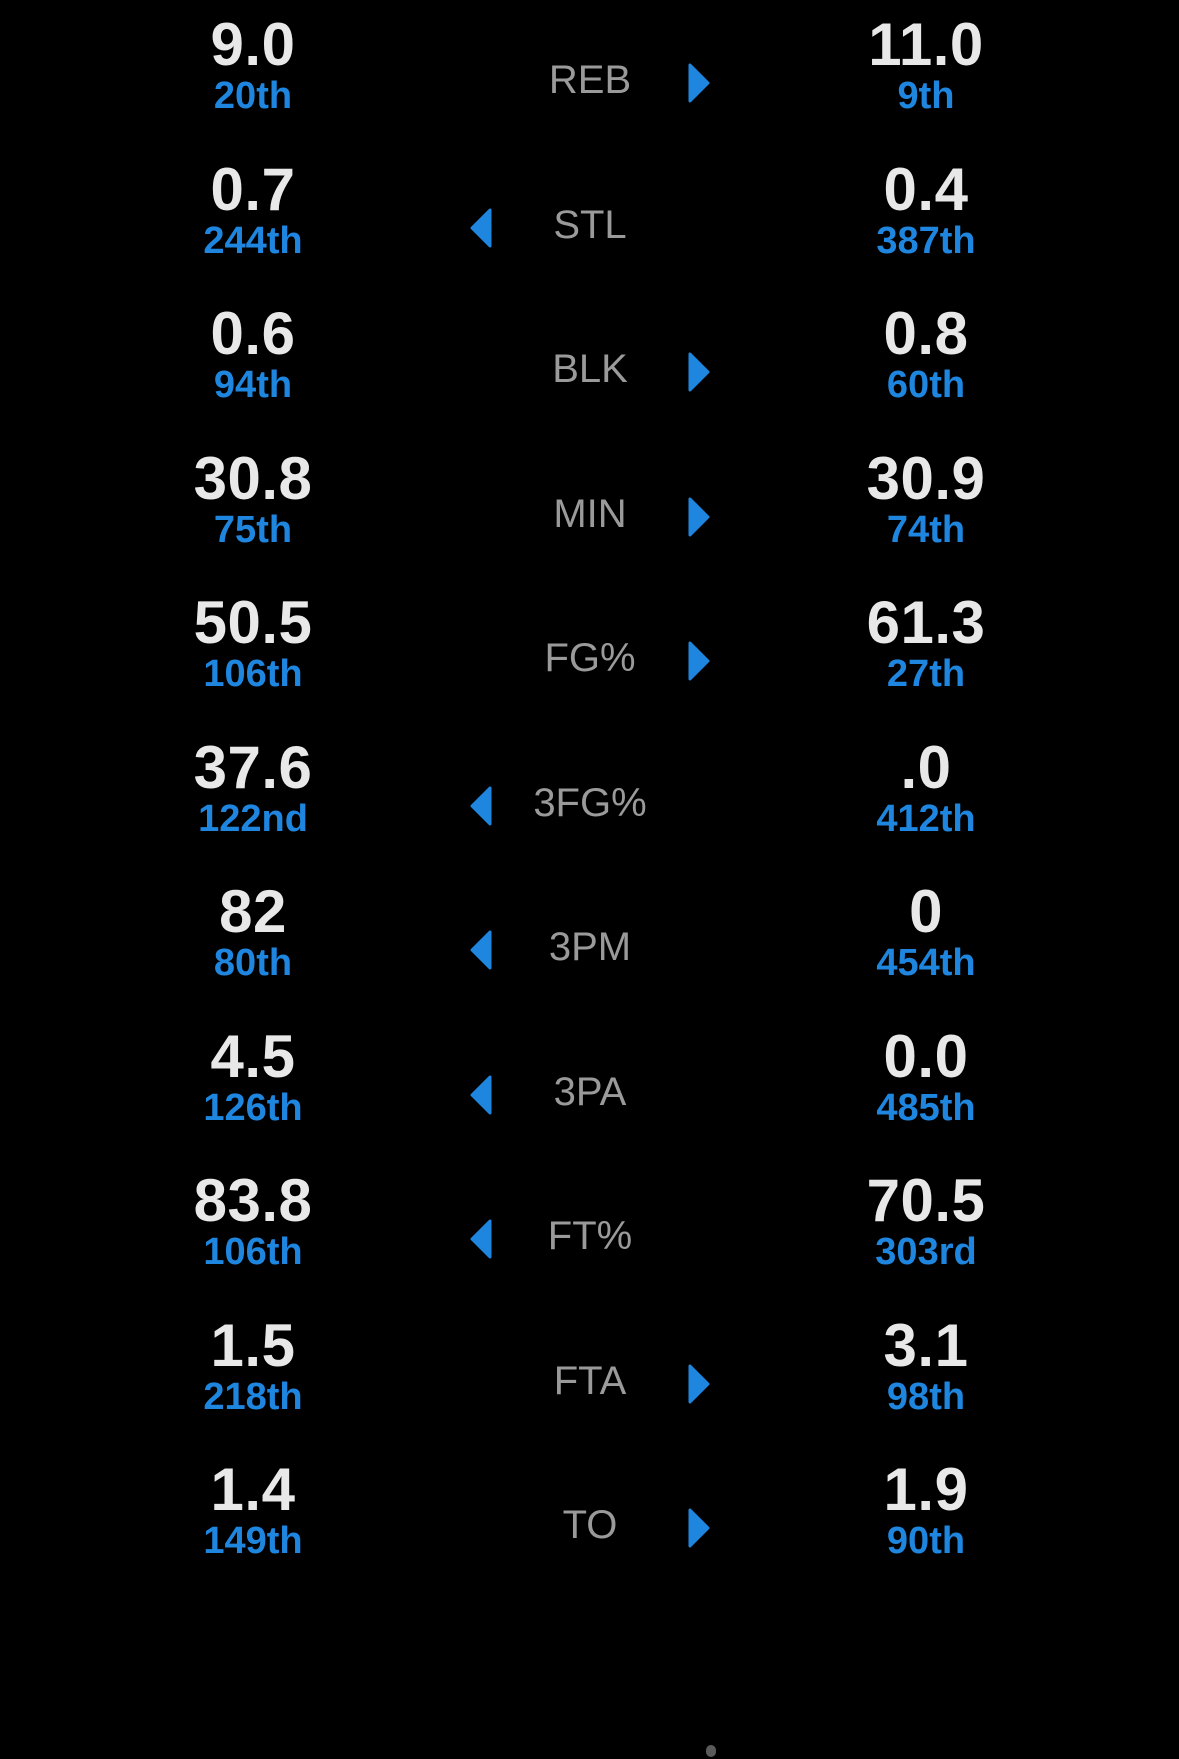 This screenshot has width=1179, height=1759. I want to click on stat-label: BLK, so click(590, 369).